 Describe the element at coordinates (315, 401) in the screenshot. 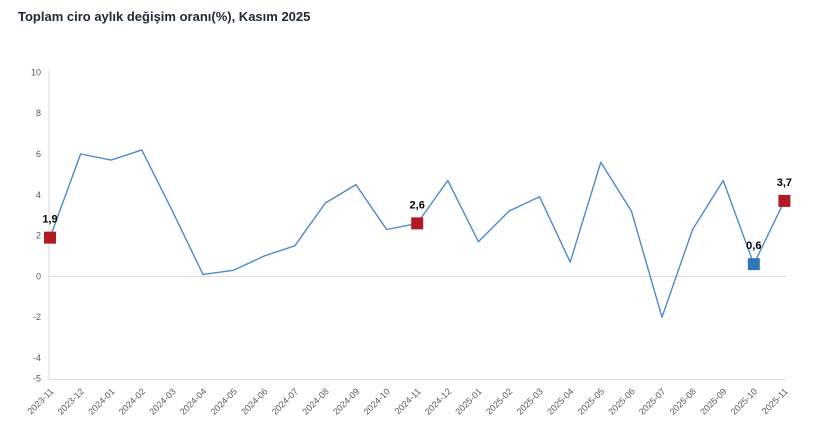

I see `x-tick-label: 2024-08` at that location.